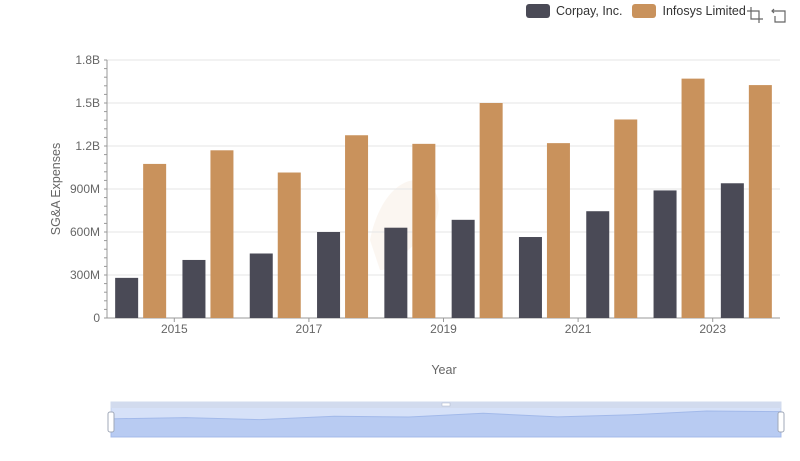 The width and height of the screenshot is (800, 461). I want to click on bar-corpay-2021, so click(598, 264).